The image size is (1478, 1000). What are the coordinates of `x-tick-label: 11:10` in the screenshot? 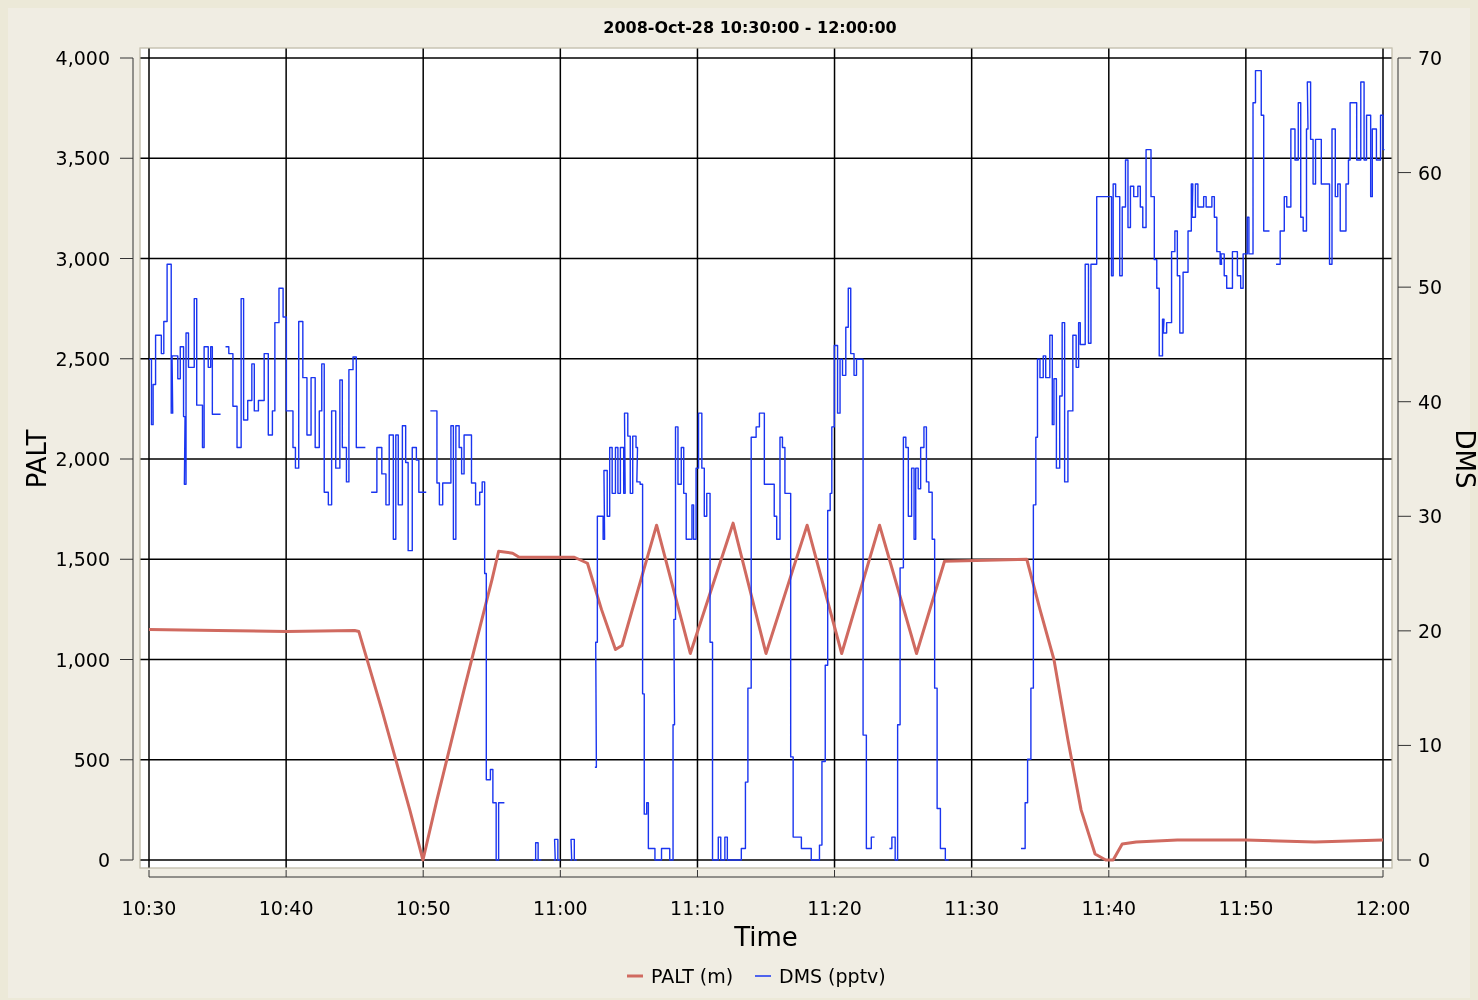 It's located at (697, 908).